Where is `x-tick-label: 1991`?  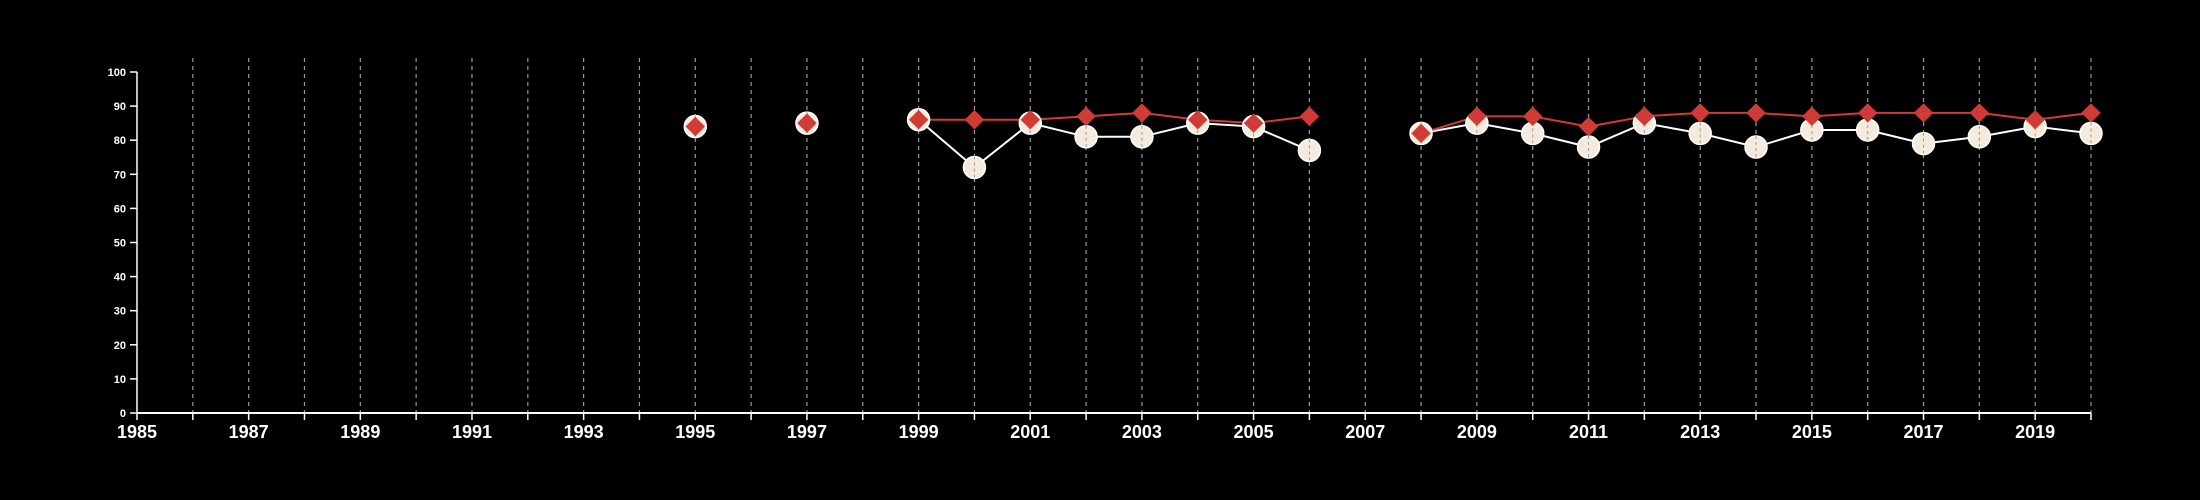 x-tick-label: 1991 is located at coordinates (472, 432).